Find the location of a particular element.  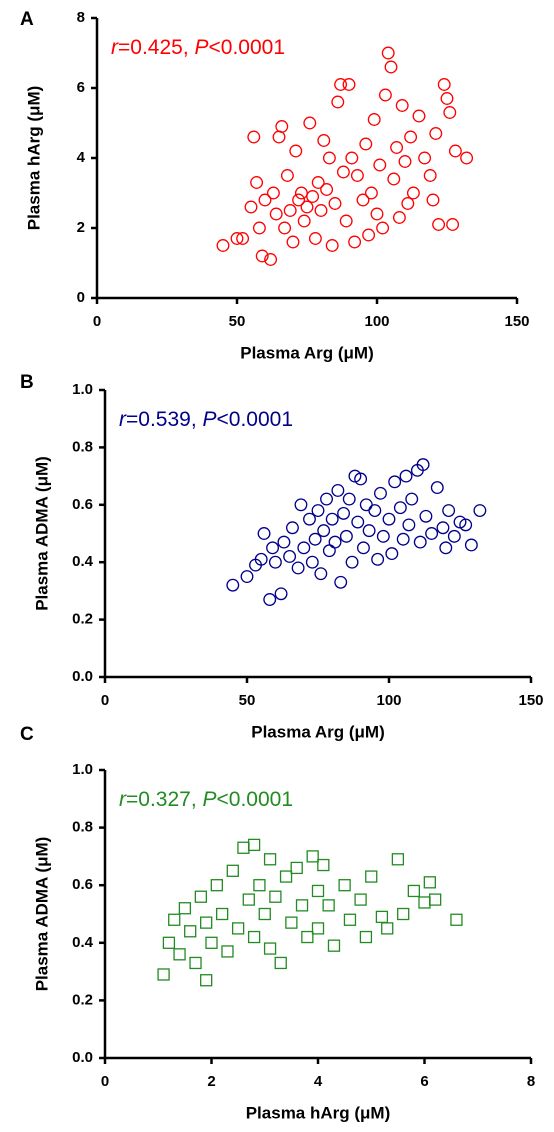

x-tick-label: 4 is located at coordinates (318, 1081).